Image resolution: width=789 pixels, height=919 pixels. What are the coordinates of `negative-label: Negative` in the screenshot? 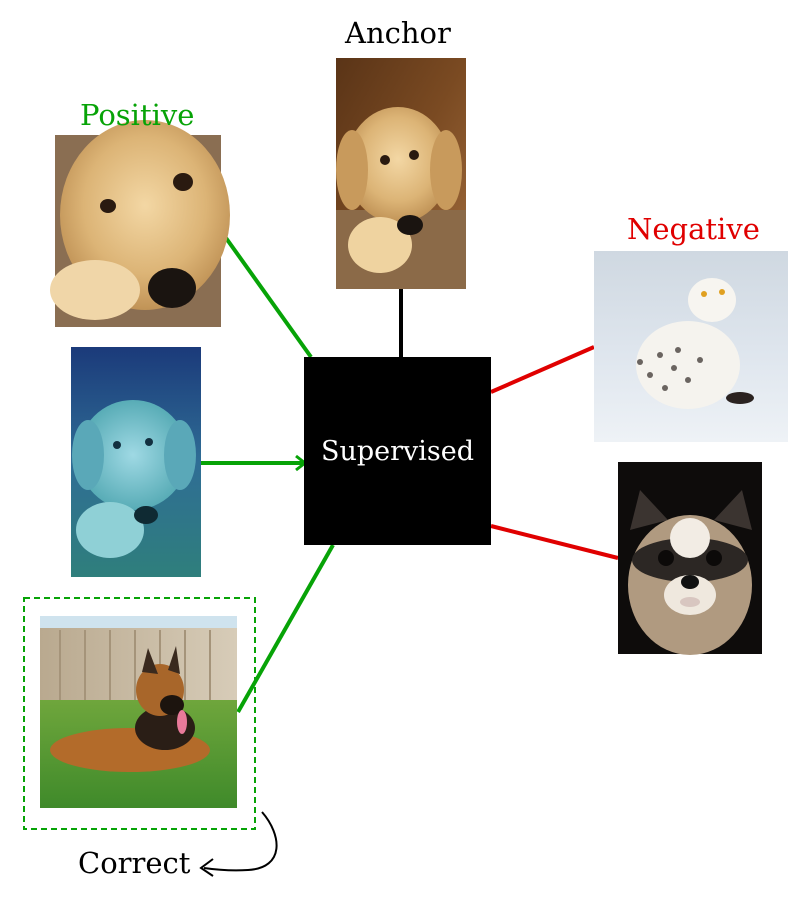 It's located at (693, 229).